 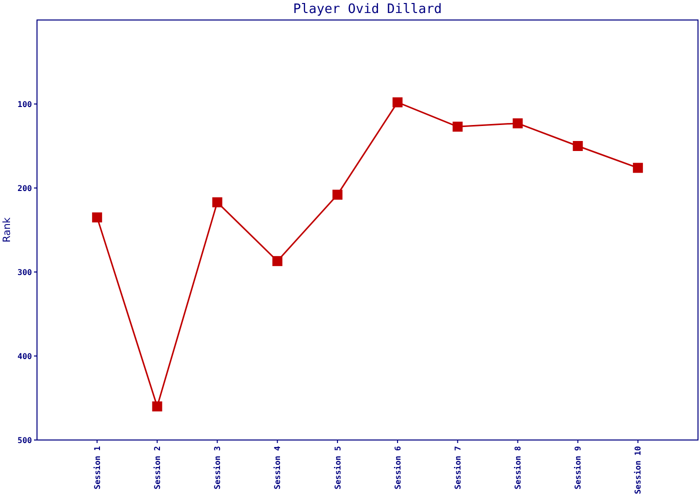 I want to click on y-axis-title: Rank, so click(x=7, y=229).